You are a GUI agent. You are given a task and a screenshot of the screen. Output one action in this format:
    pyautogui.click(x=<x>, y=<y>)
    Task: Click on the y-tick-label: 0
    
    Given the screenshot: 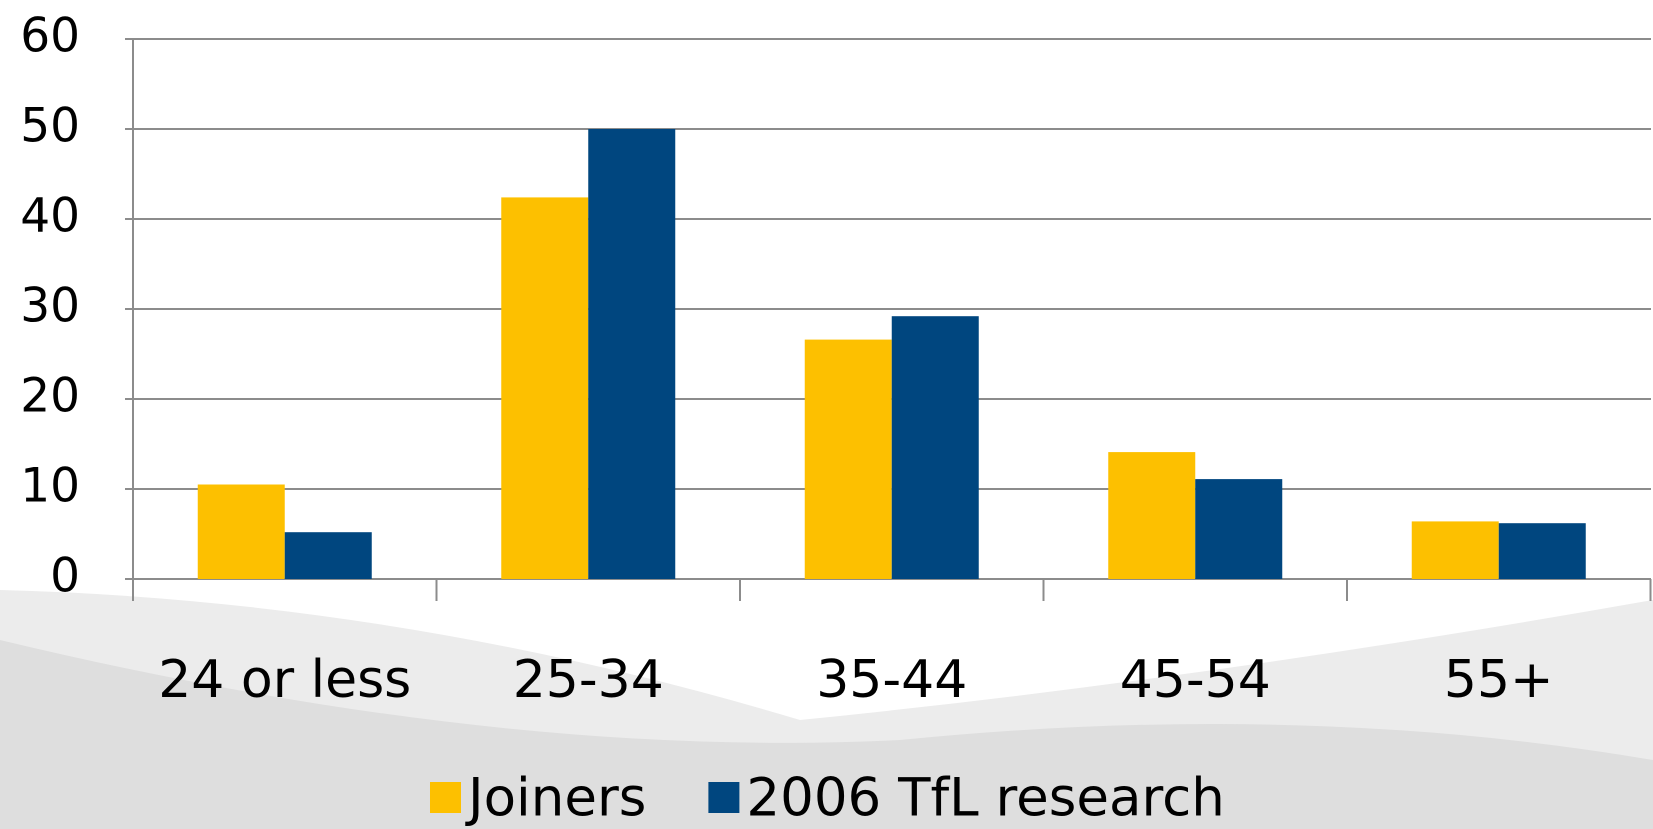 What is the action you would take?
    pyautogui.click(x=65, y=576)
    